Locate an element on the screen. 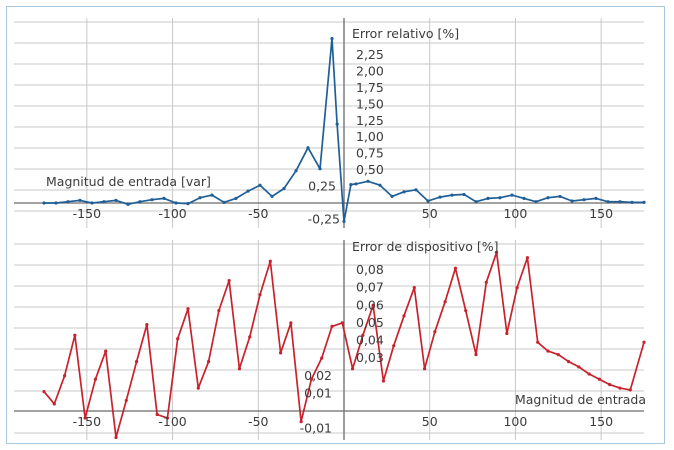 The image size is (674, 450). bottom-x-tick-label: 100 is located at coordinates (515, 421).